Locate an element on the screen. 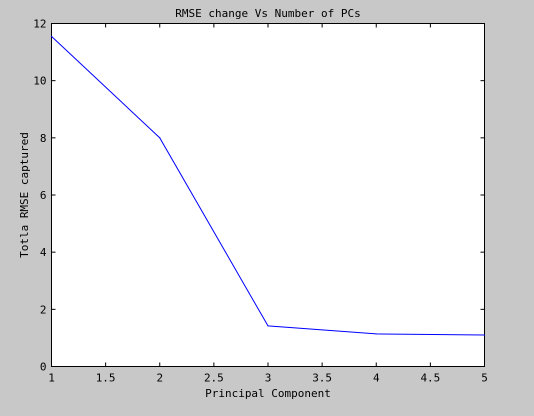 The image size is (534, 416). x-tick-label: 4 is located at coordinates (376, 378).